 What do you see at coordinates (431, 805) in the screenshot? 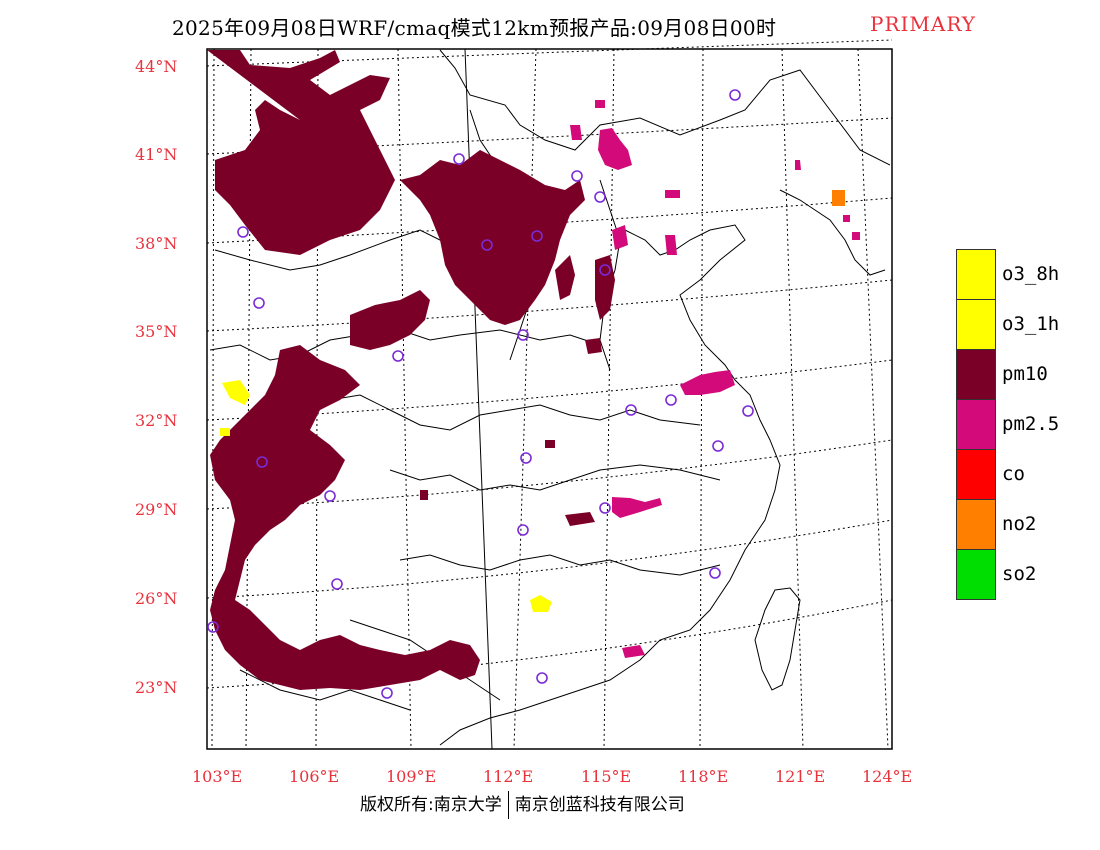
I see `copyright-left: 版权所有:南京大学` at bounding box center [431, 805].